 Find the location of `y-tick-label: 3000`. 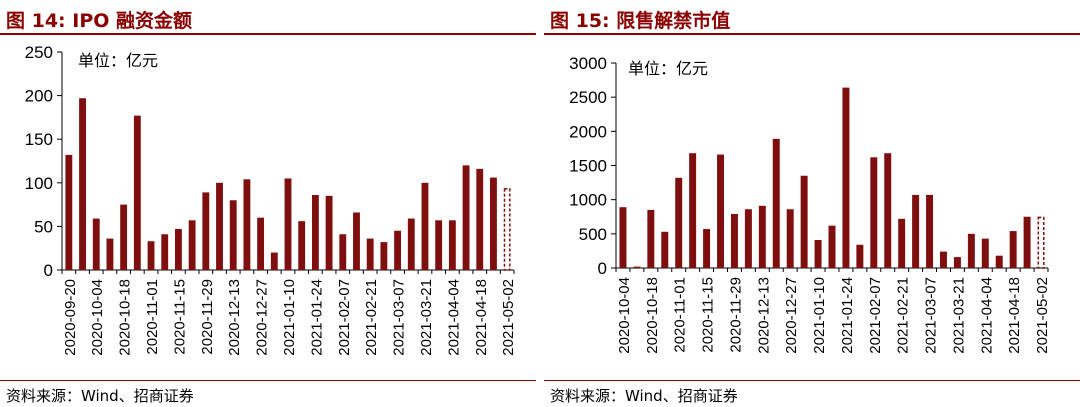

y-tick-label: 3000 is located at coordinates (588, 63).